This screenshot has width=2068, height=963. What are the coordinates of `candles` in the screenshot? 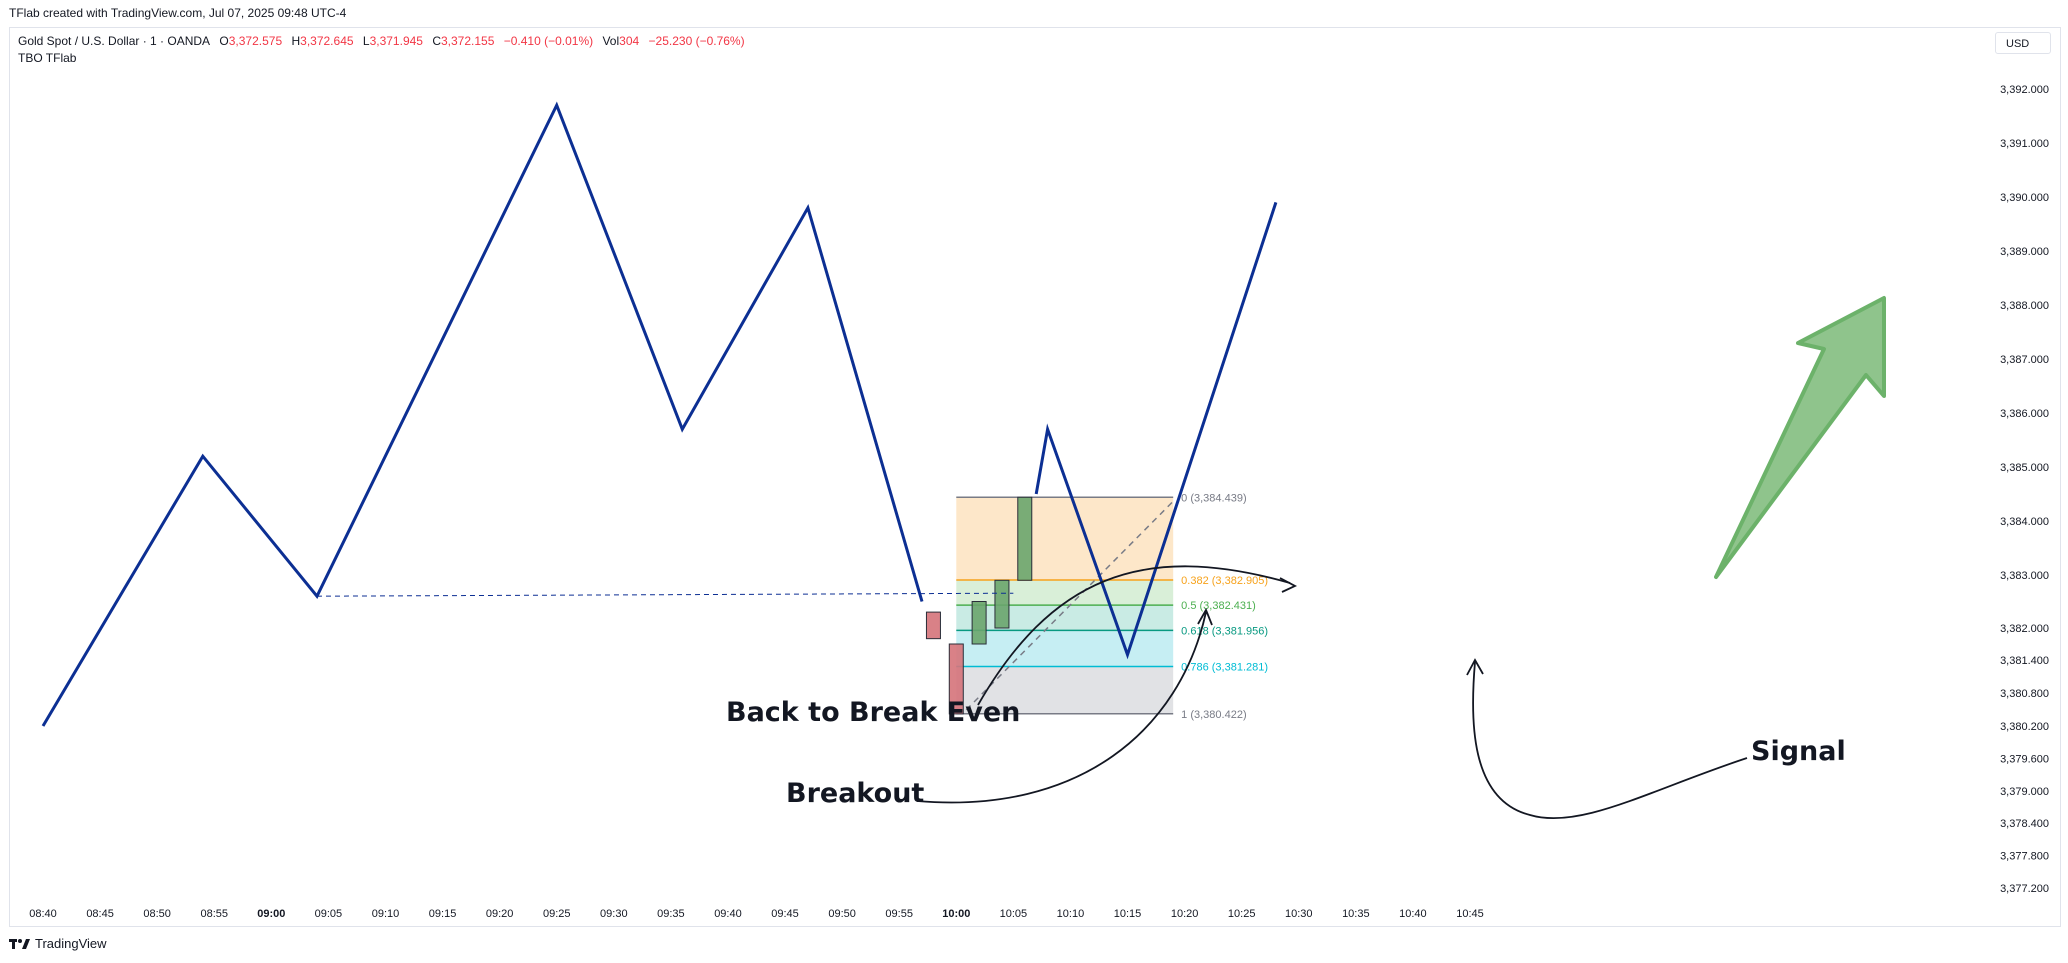 It's located at (979, 605).